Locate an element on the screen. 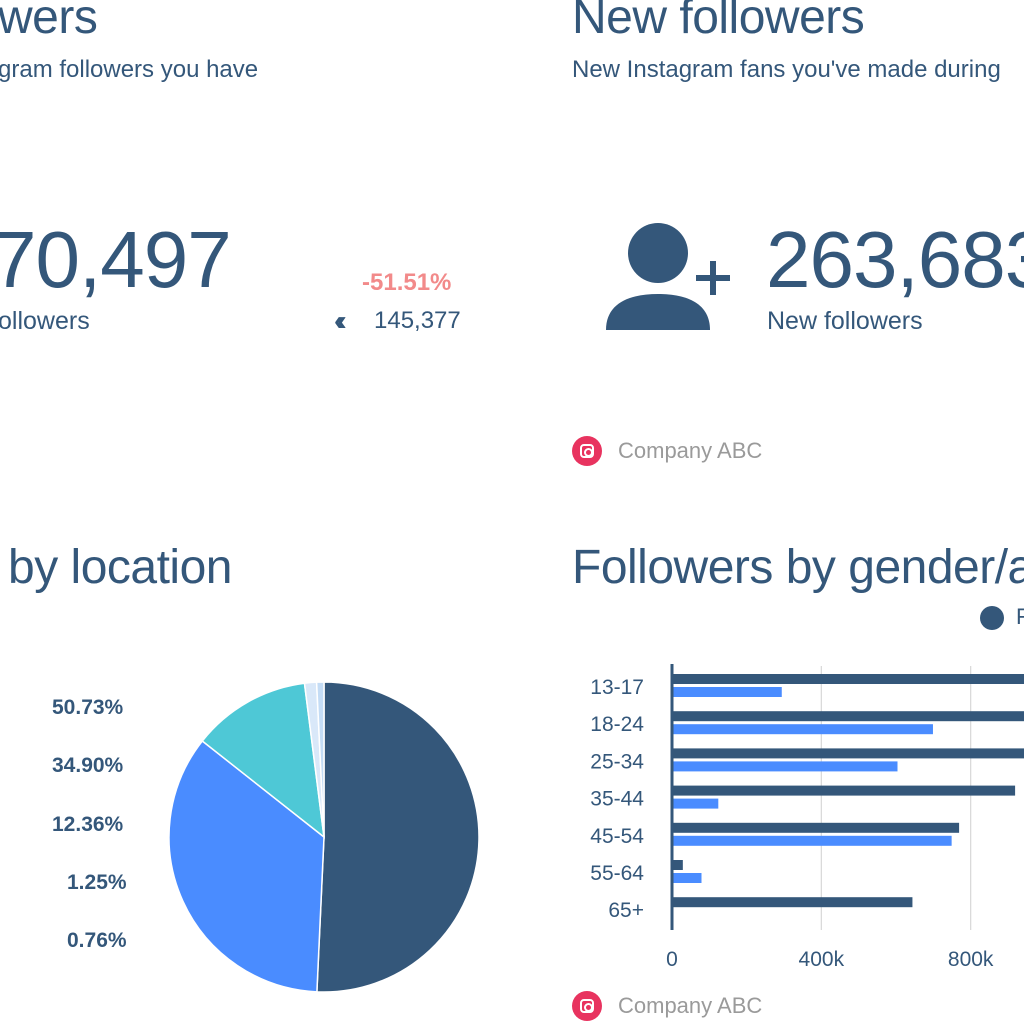 This screenshot has height=1024, width=1024. location-title: by location is located at coordinates (120, 567).